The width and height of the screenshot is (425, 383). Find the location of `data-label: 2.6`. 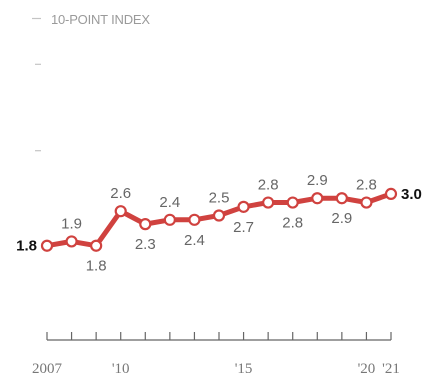

data-label: 2.6 is located at coordinates (120, 193).